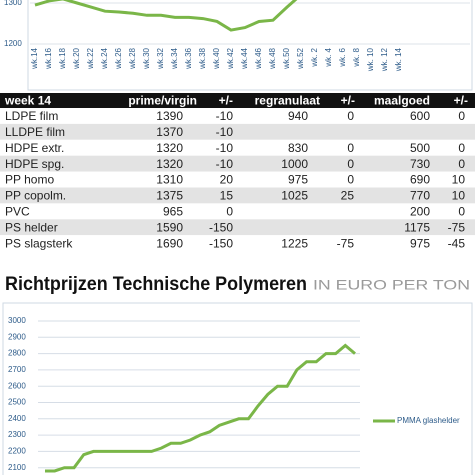 The image size is (475, 475). I want to click on table-cell: 25, so click(348, 196).